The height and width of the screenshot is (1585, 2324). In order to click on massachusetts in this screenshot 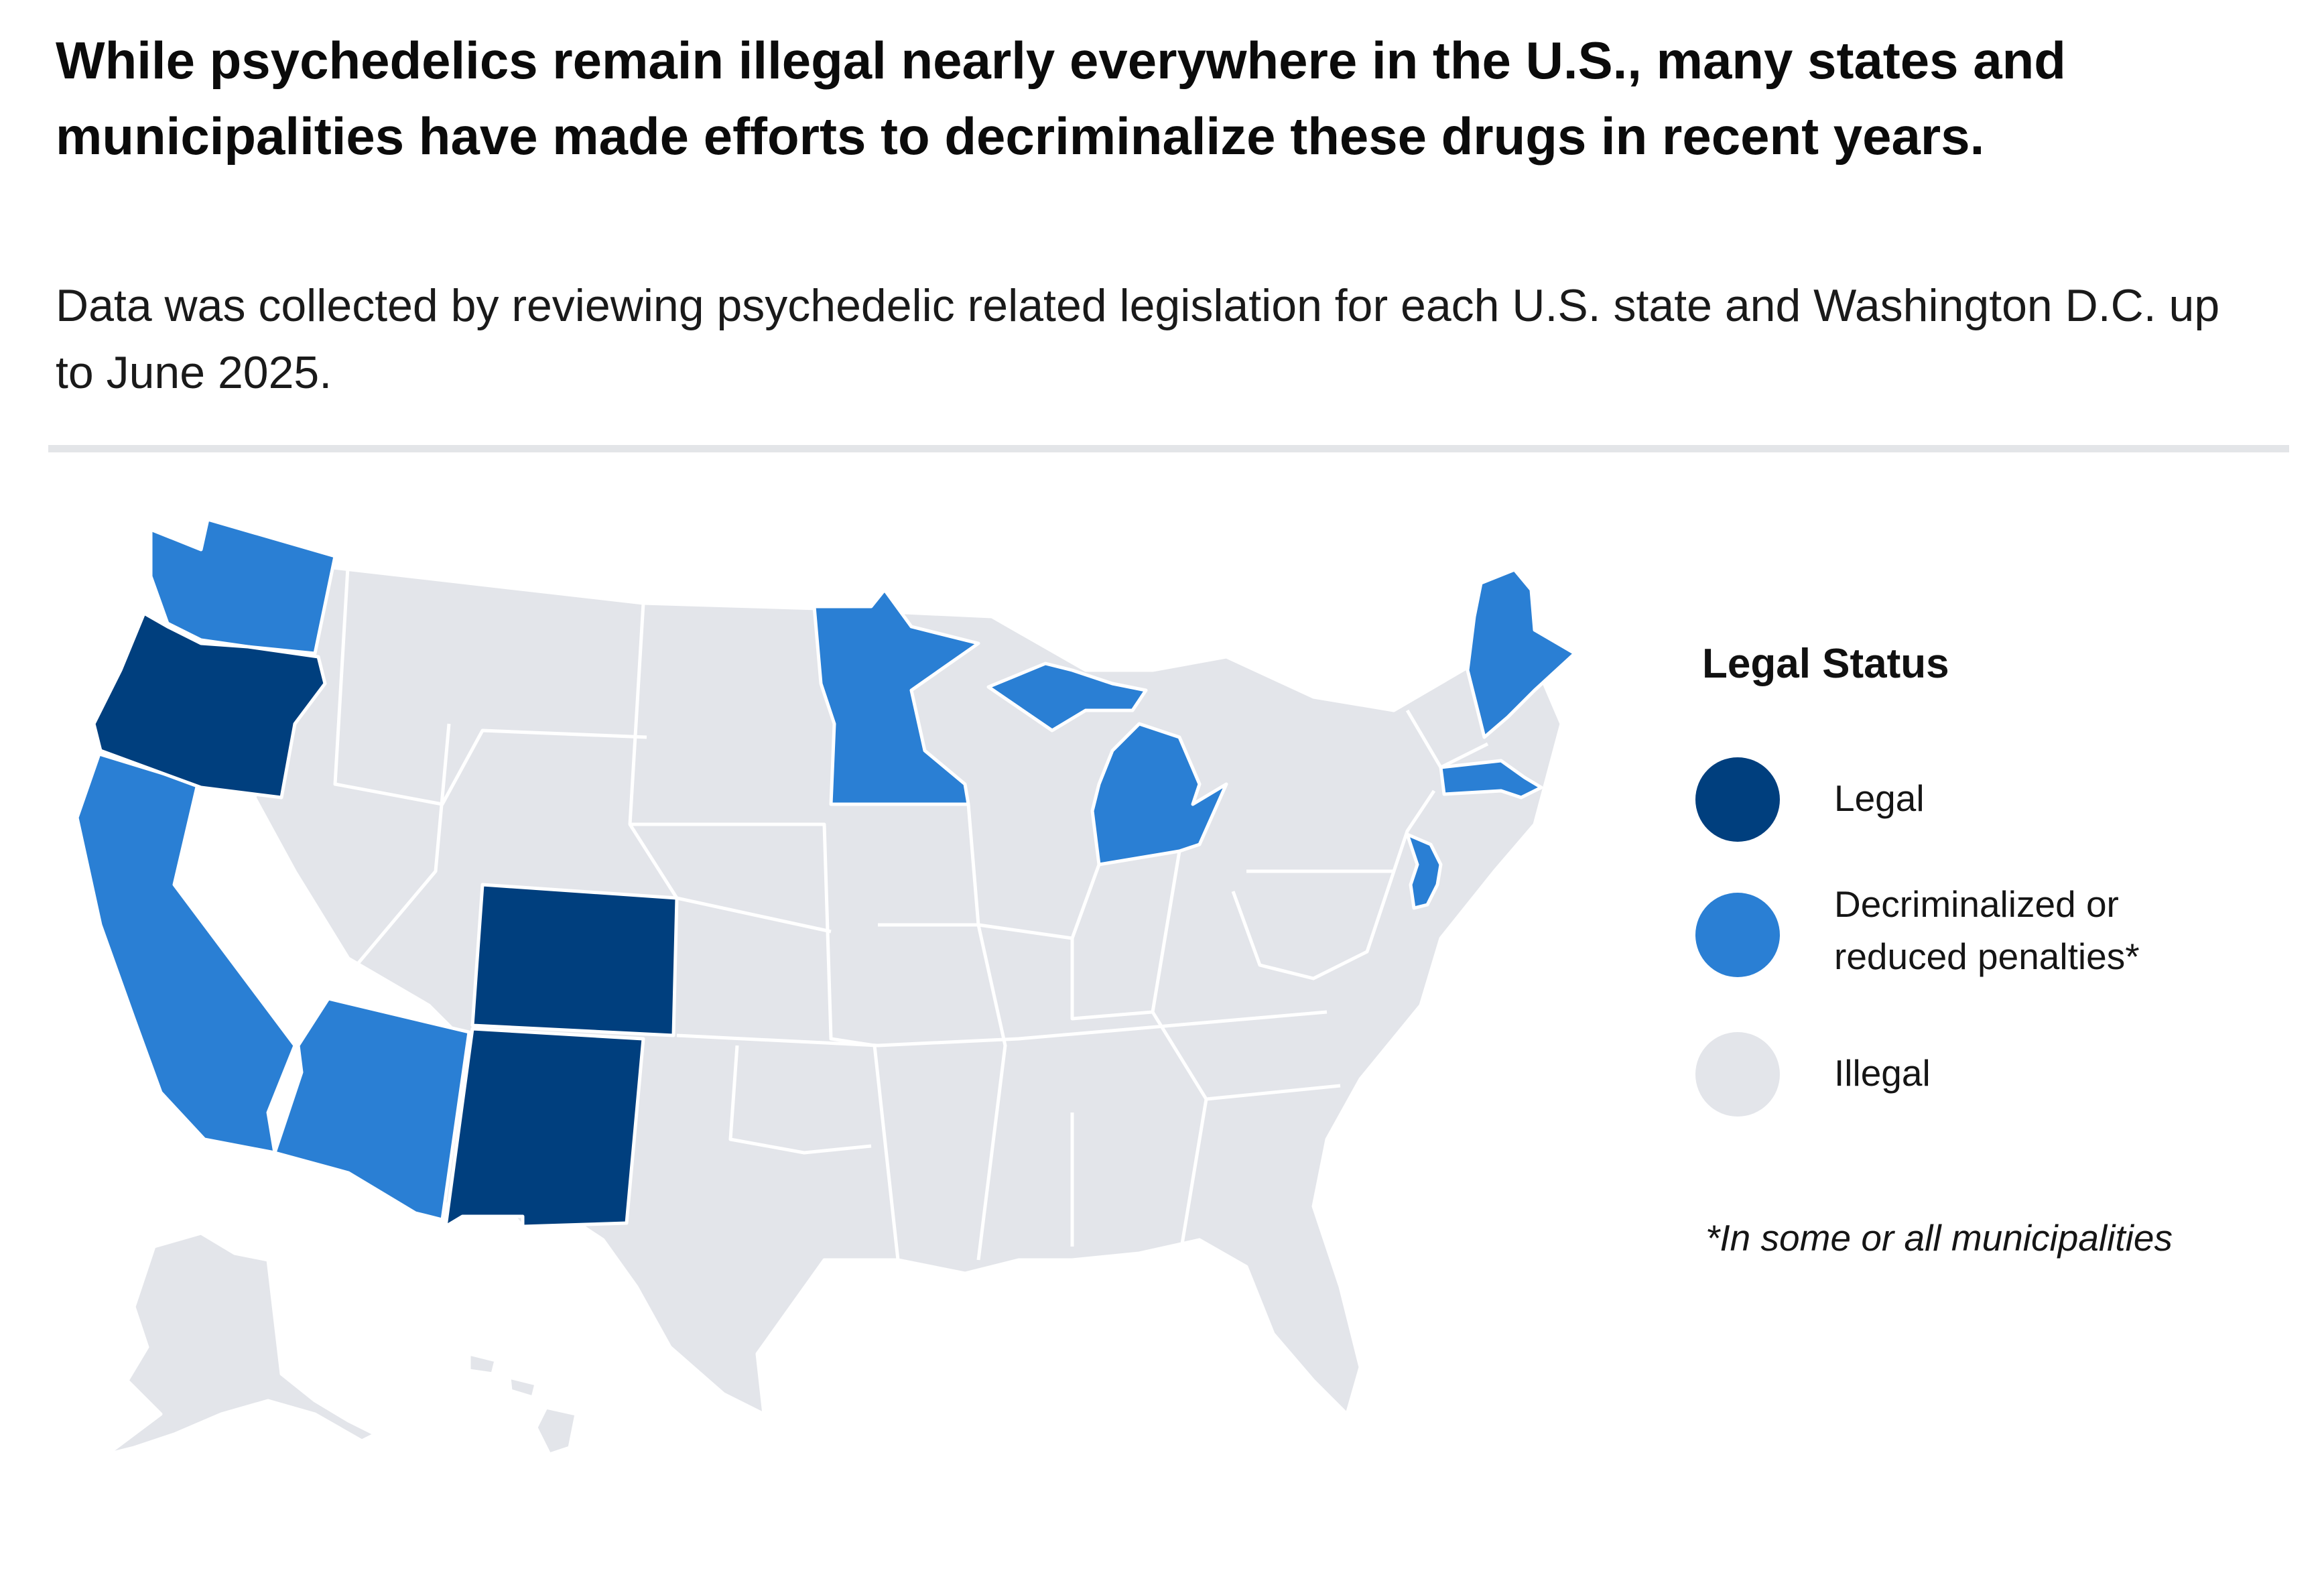, I will do `click(1491, 780)`.